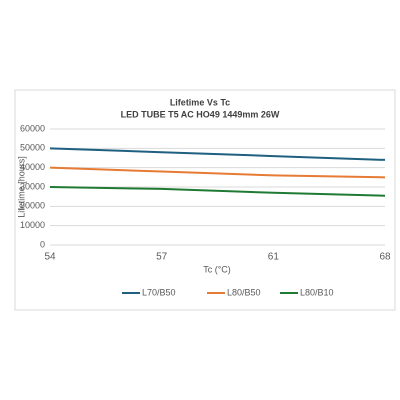  Describe the element at coordinates (200, 102) in the screenshot. I see `chart-title: Lifetime Vs Tc` at that location.